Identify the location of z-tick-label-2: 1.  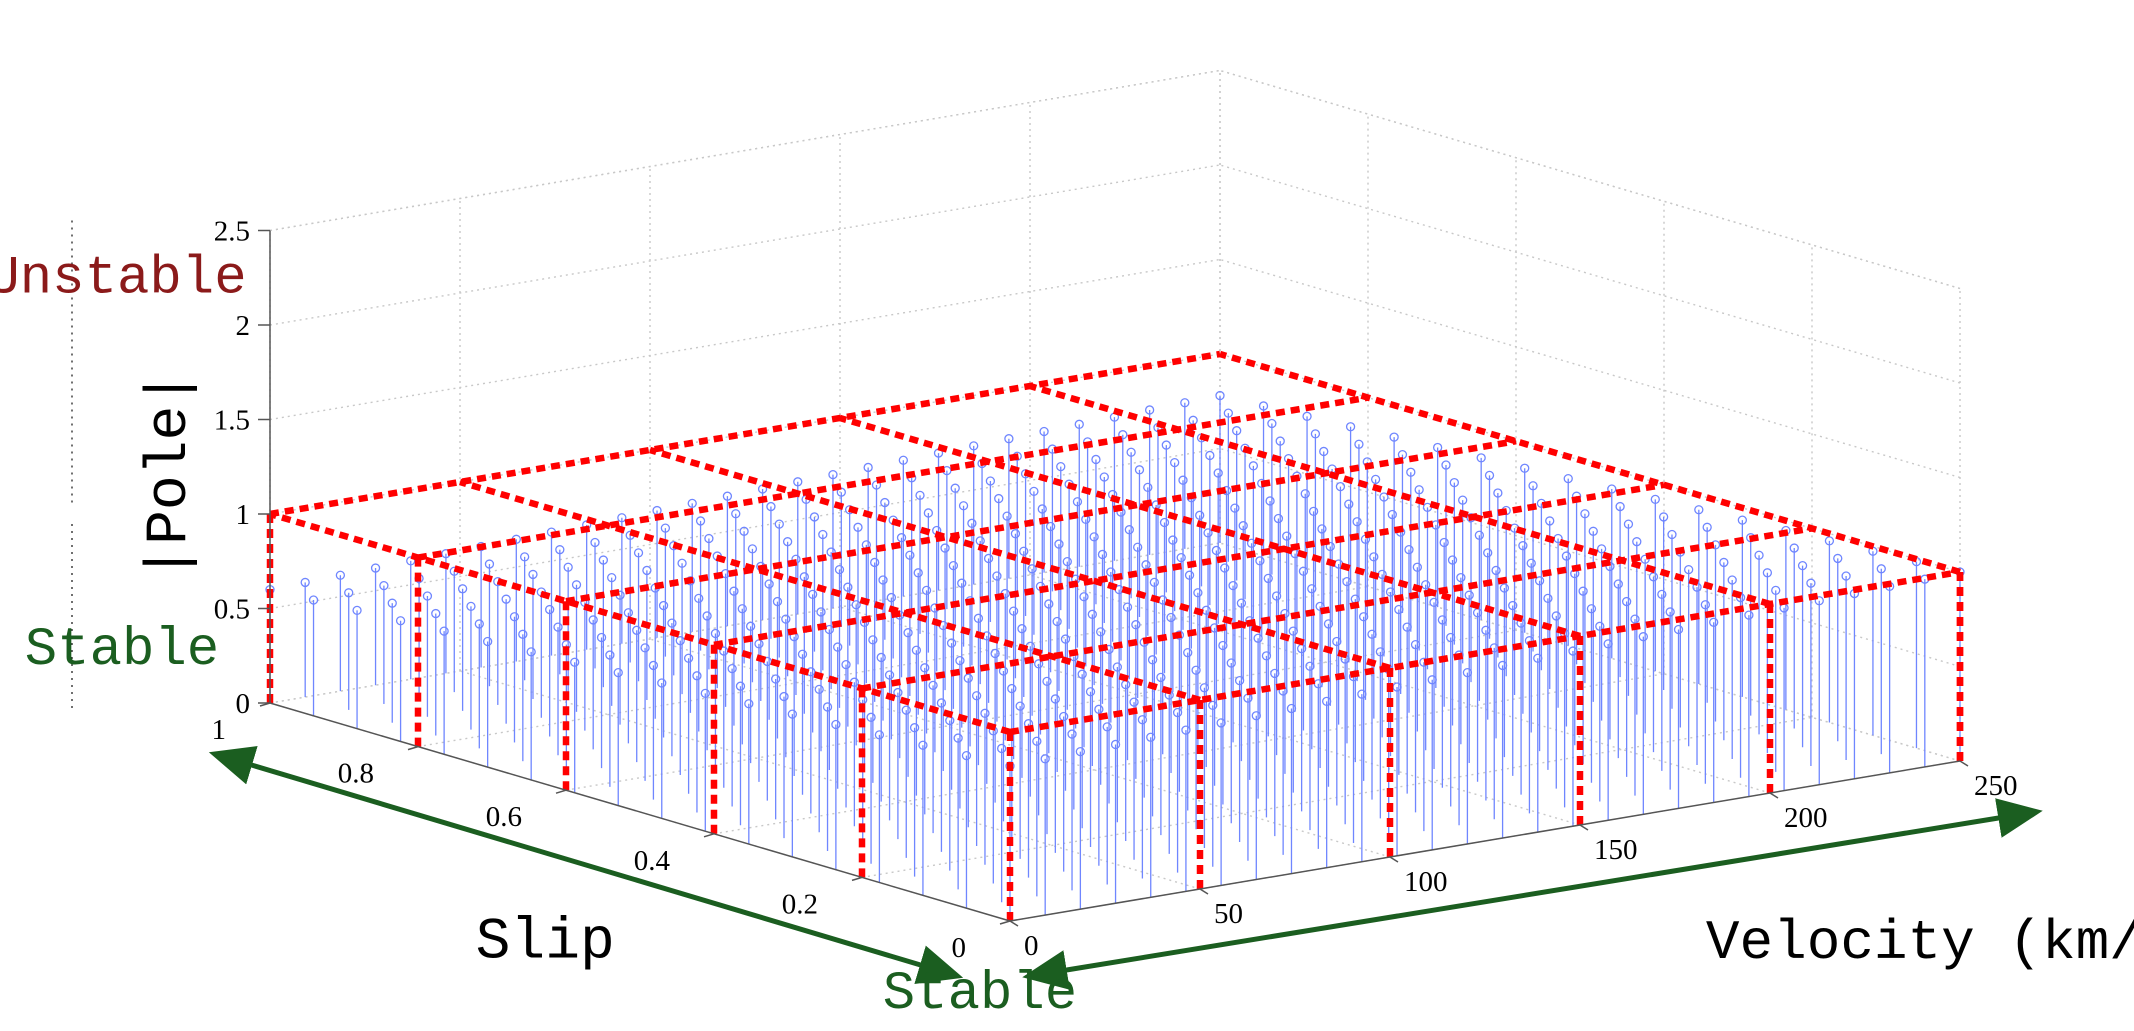
(243, 515).